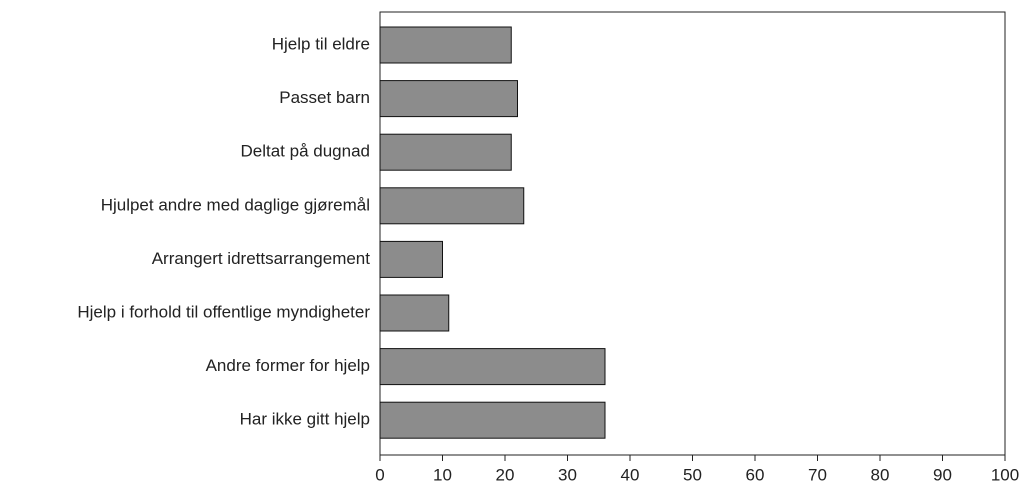 The height and width of the screenshot is (488, 1031). I want to click on y-tick-label: Deltat på dugnad, so click(306, 151).